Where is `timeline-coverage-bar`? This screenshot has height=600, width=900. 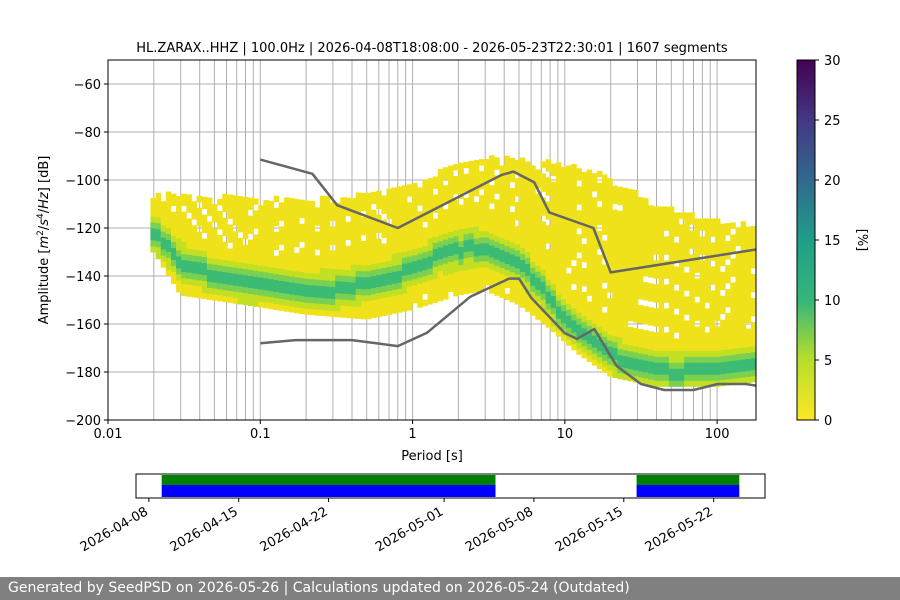 timeline-coverage-bar is located at coordinates (688, 480).